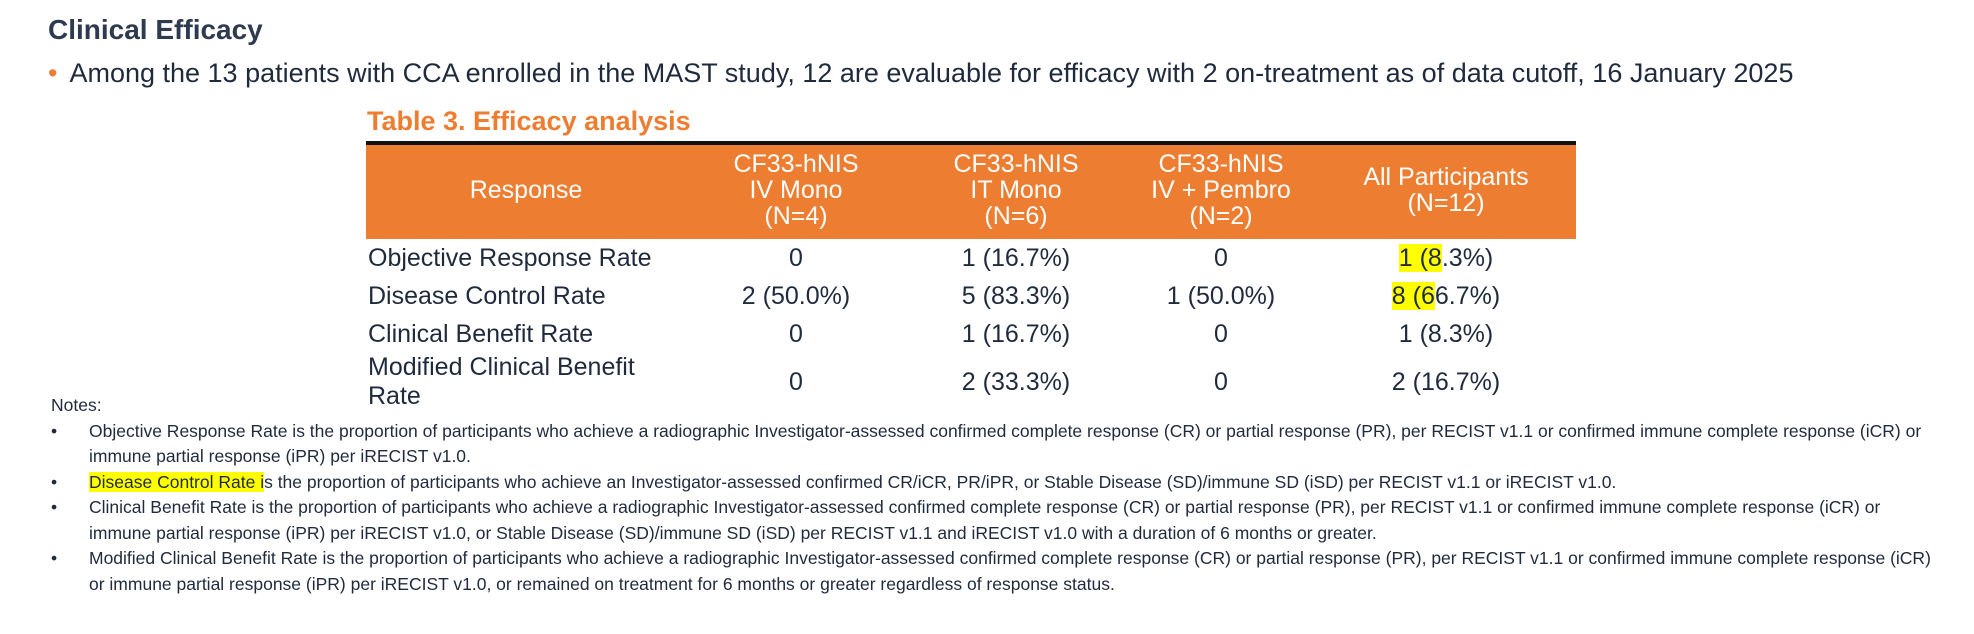 This screenshot has height=634, width=1974. What do you see at coordinates (1221, 295) in the screenshot?
I see `cell-iv-pembro: 1 (50.0%)` at bounding box center [1221, 295].